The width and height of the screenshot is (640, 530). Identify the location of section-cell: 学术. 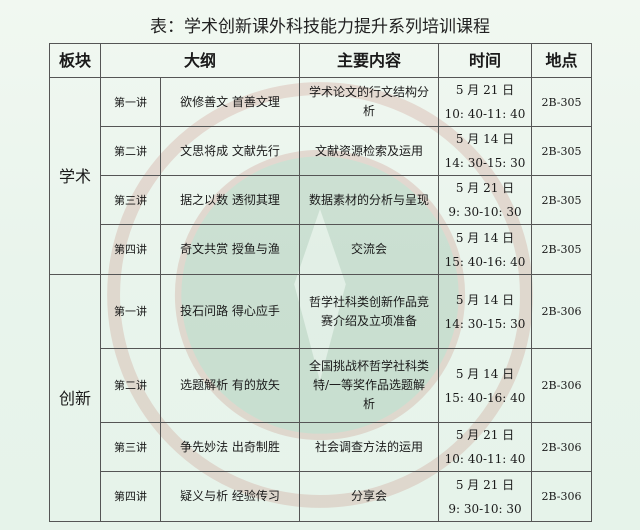
(75, 176).